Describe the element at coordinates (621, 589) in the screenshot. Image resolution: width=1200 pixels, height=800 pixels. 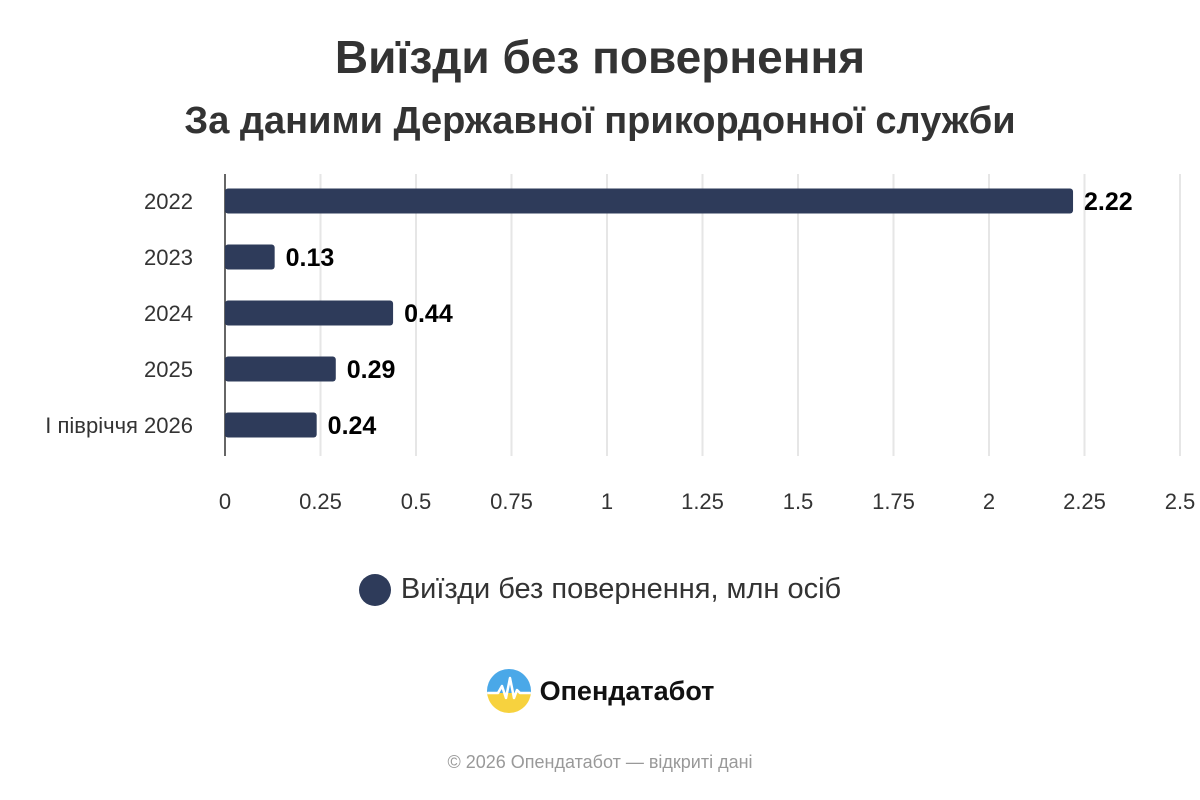
I see `legend-label: Виїзди без повернення, млн осіб` at that location.